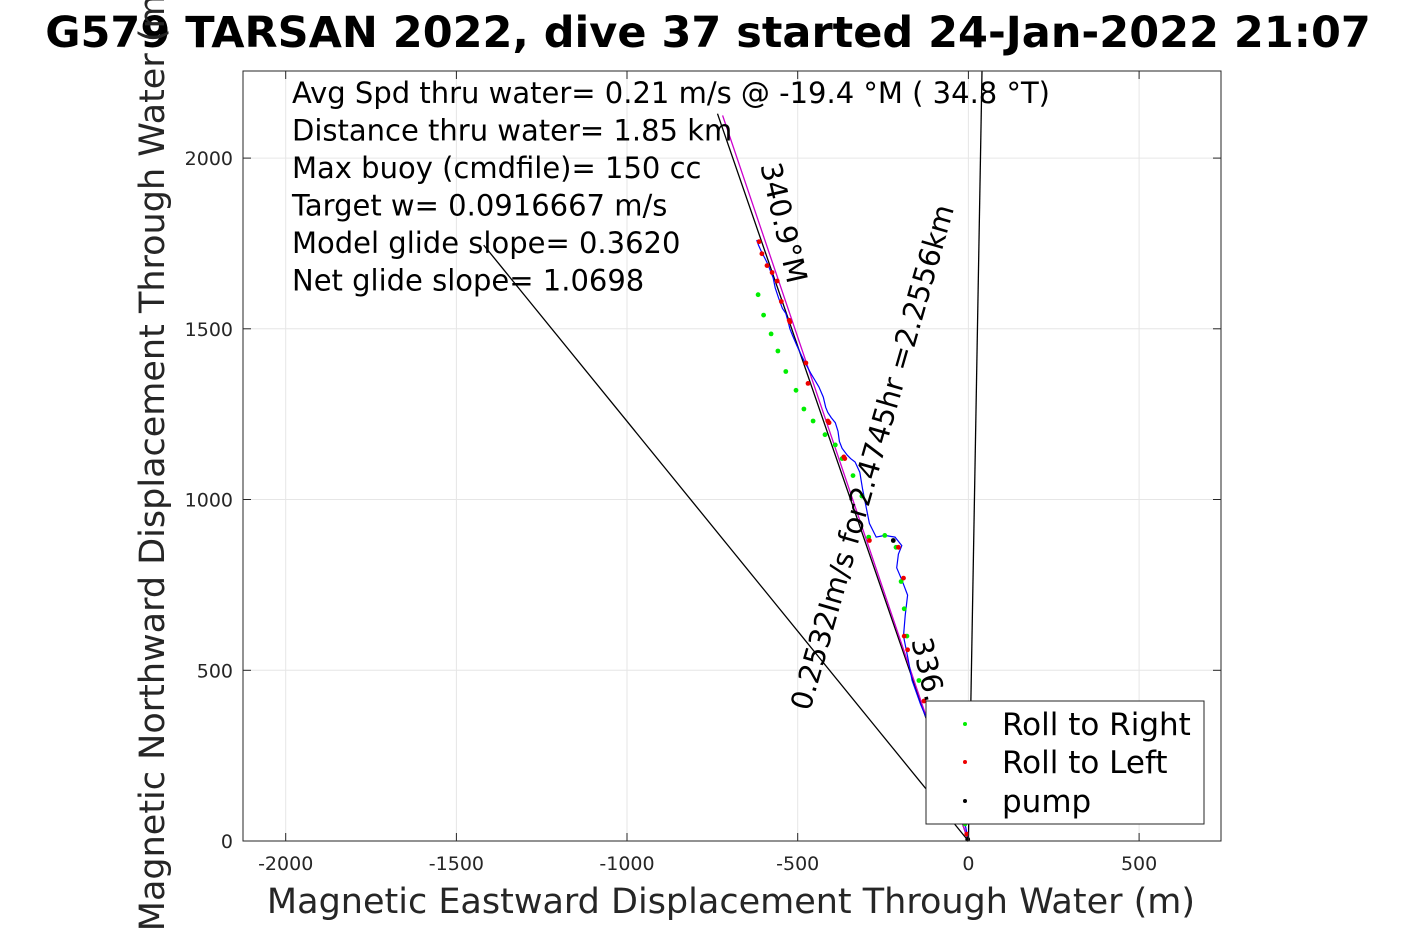 The image size is (1417, 945). I want to click on annotation-line: Distance thru water= 1.85 km, so click(512, 131).